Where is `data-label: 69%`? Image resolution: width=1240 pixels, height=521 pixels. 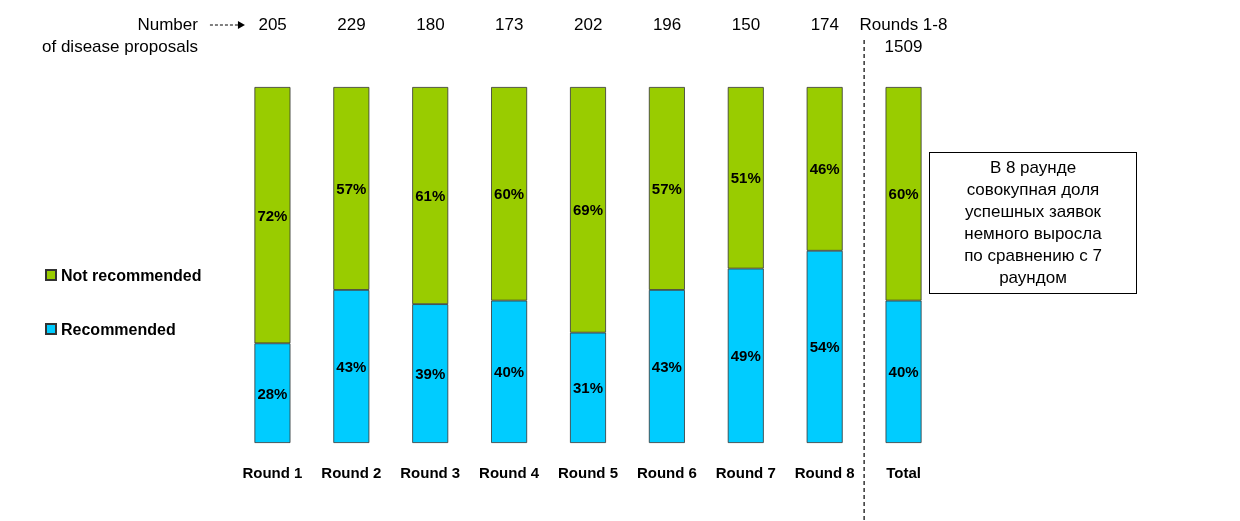 data-label: 69% is located at coordinates (588, 210).